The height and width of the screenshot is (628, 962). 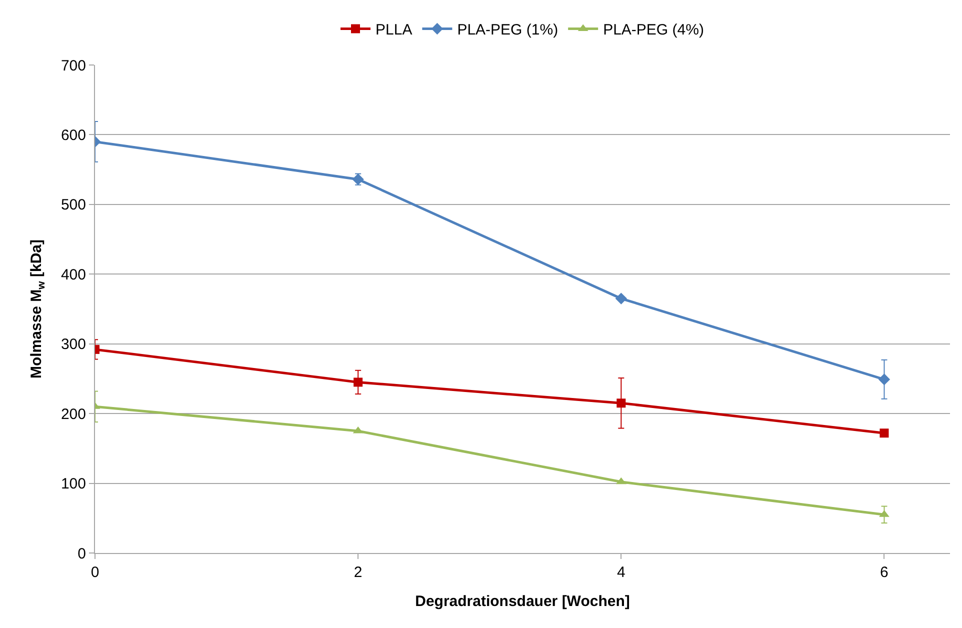 What do you see at coordinates (621, 572) in the screenshot?
I see `x-tick-label: 4` at bounding box center [621, 572].